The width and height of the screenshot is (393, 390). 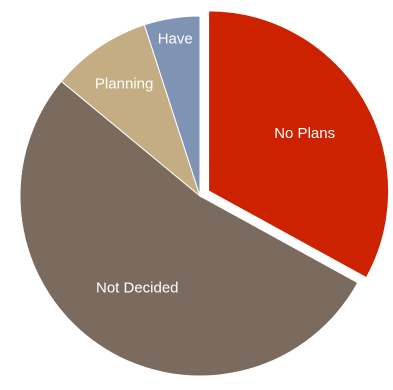 What do you see at coordinates (137, 287) in the screenshot?
I see `pie-label-not-decided: Not Decided` at bounding box center [137, 287].